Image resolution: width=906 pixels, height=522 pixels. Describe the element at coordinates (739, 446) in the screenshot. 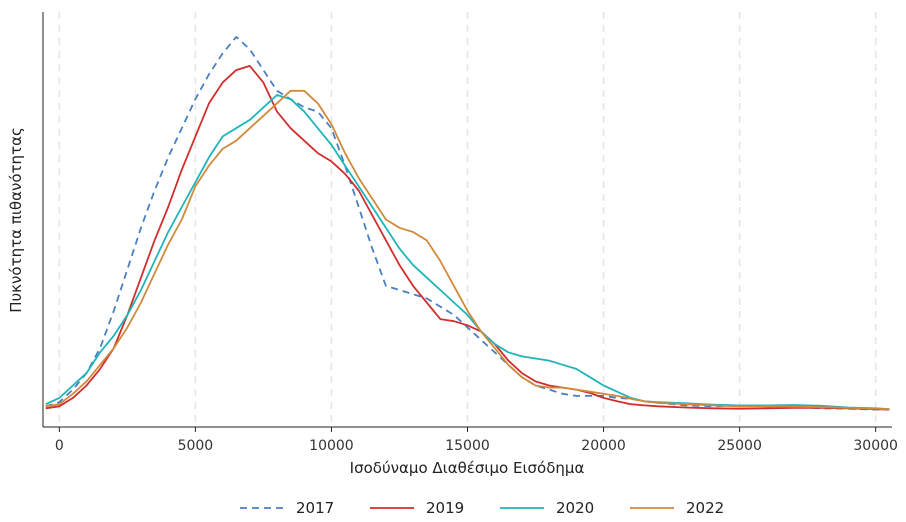

I see `x-tick-label-25000: 25000` at that location.